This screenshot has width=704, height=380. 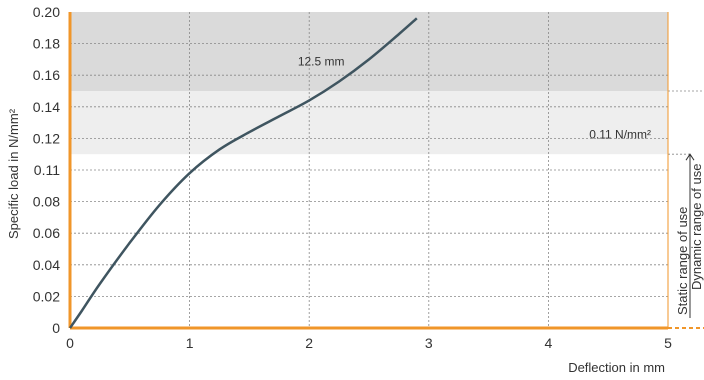 I want to click on x-tick-label-1: 1, so click(x=190, y=343).